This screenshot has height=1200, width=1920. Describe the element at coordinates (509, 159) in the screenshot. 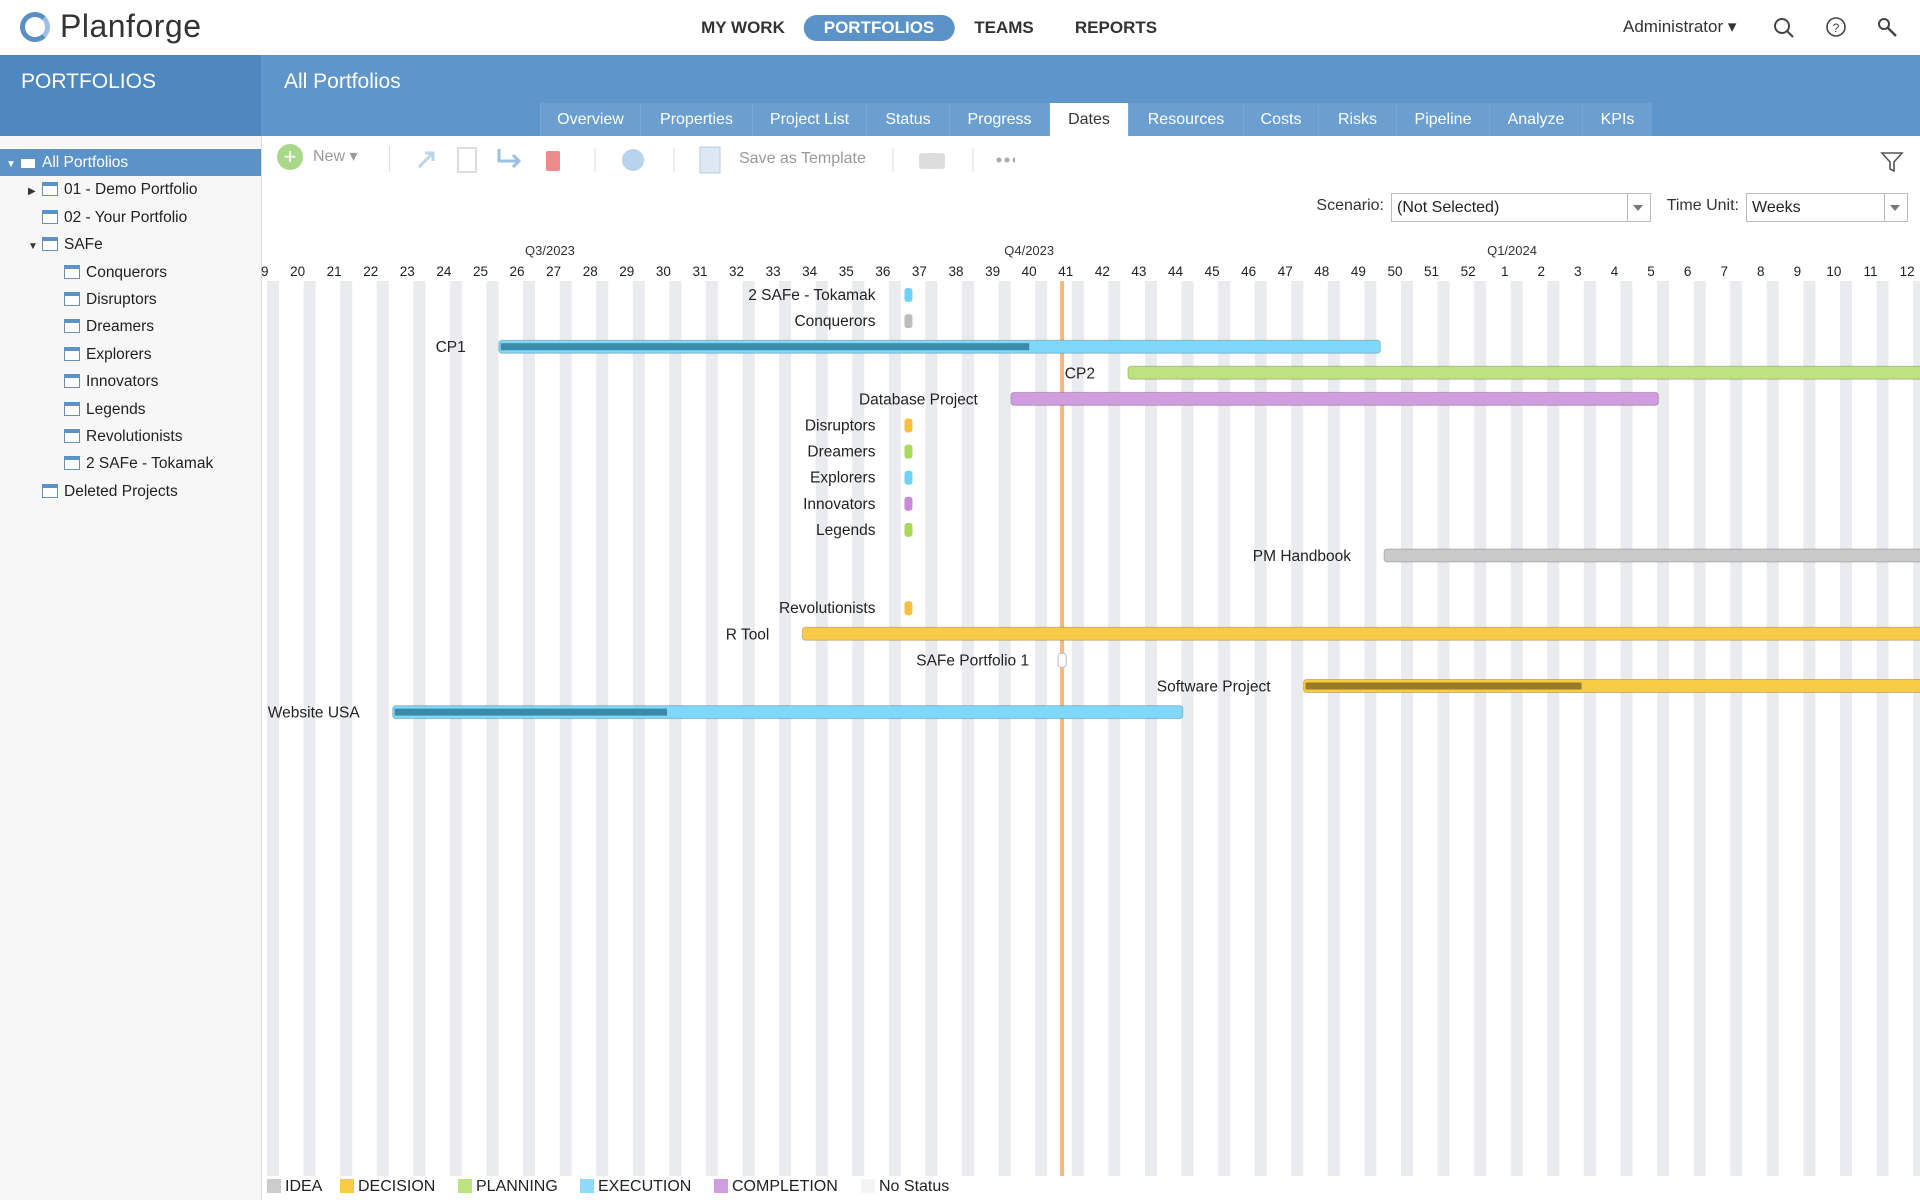

I see `convert-icon` at that location.